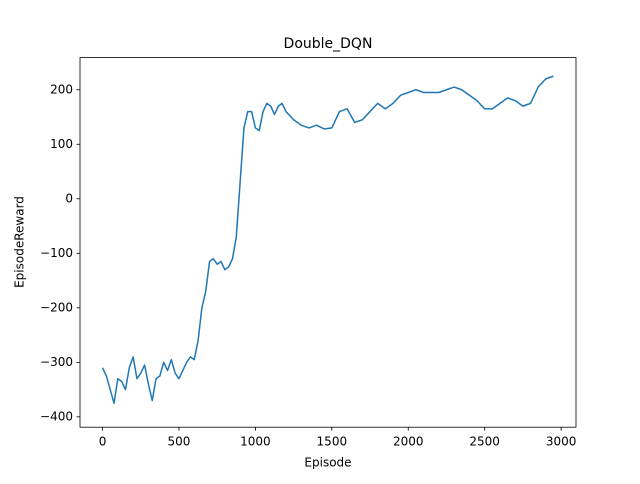 The image size is (640, 484). What do you see at coordinates (561, 442) in the screenshot?
I see `x-tick-label: 3000` at bounding box center [561, 442].